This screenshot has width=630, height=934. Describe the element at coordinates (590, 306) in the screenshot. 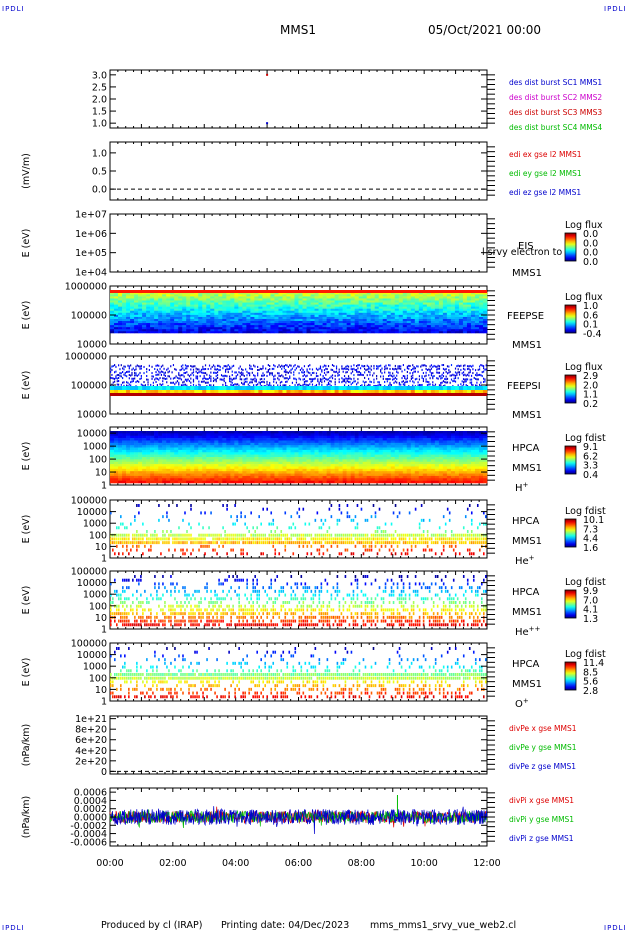

I see `colorbar-tick: 1.0` at that location.